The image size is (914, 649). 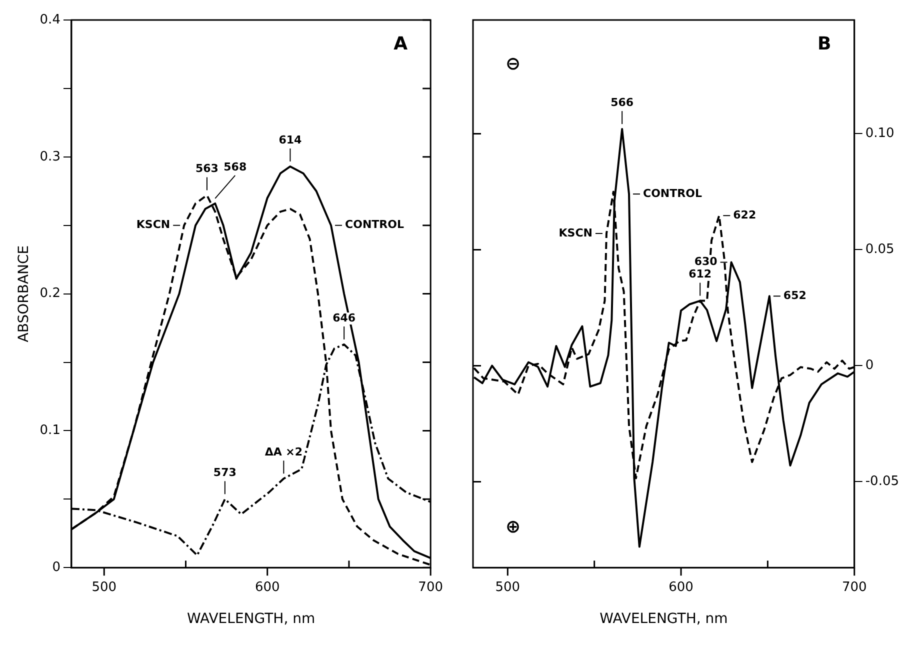 What do you see at coordinates (700, 274) in the screenshot?
I see `annotation: 612` at bounding box center [700, 274].